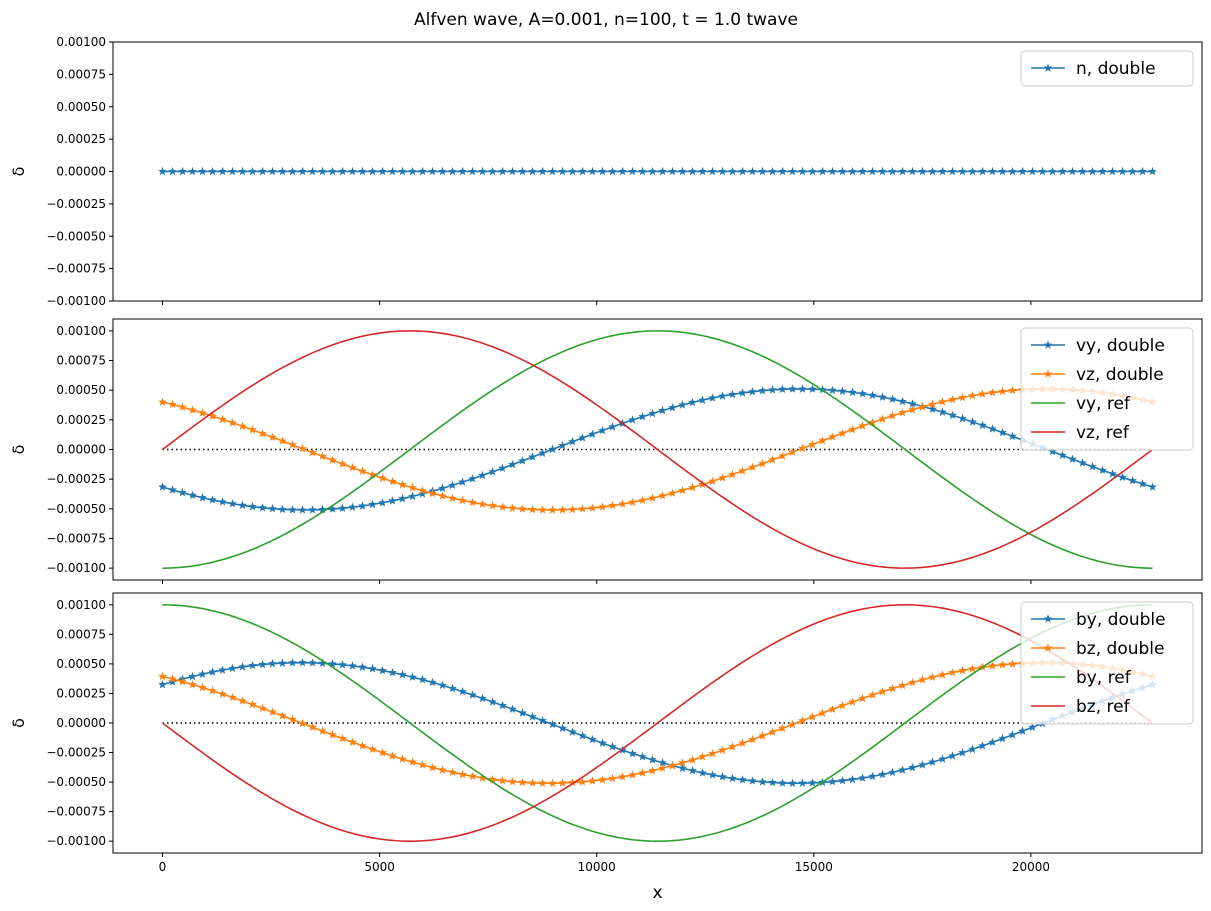 Image resolution: width=1211 pixels, height=911 pixels. I want to click on y-tick-label: −0.00075, so click(76, 538).